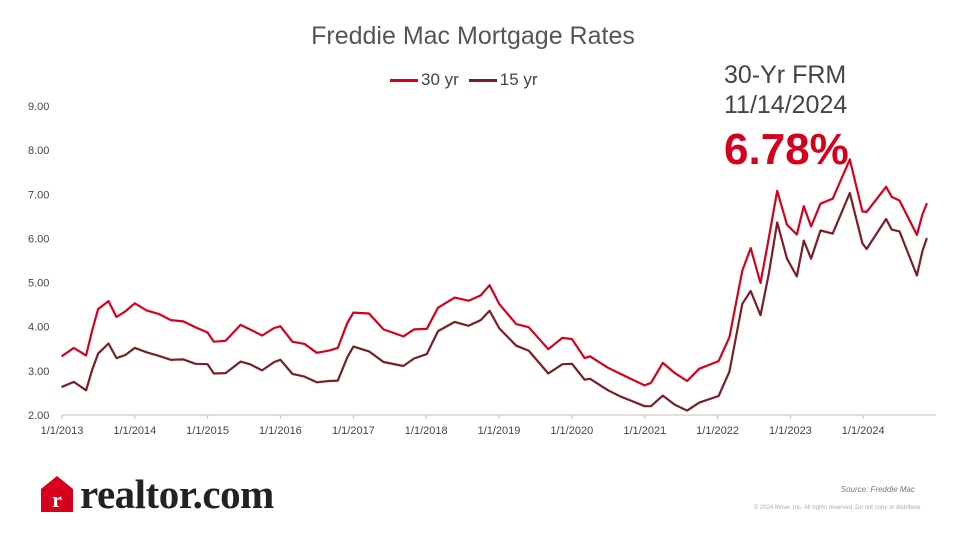 The height and width of the screenshot is (540, 960). I want to click on chart-legend: 30 yr 15 yr, so click(469, 80).